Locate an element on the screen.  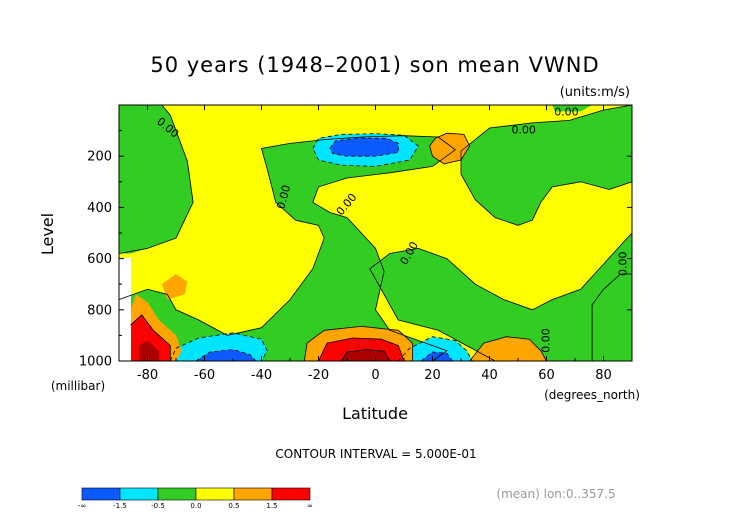
y-tick-label: 200 is located at coordinates (99, 157).